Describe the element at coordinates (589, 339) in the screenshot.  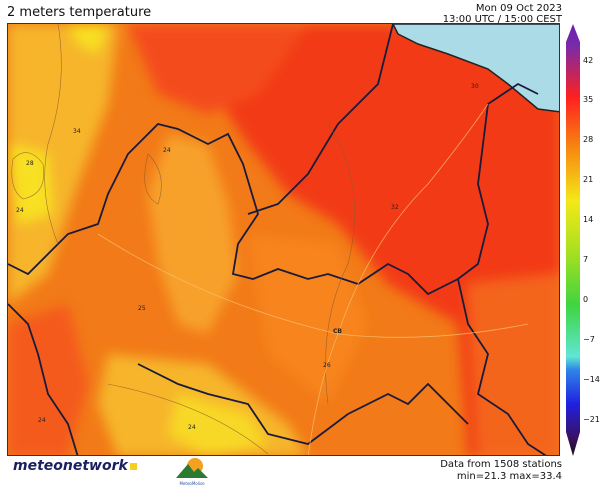
I see `colorbar-tick: −7` at that location.